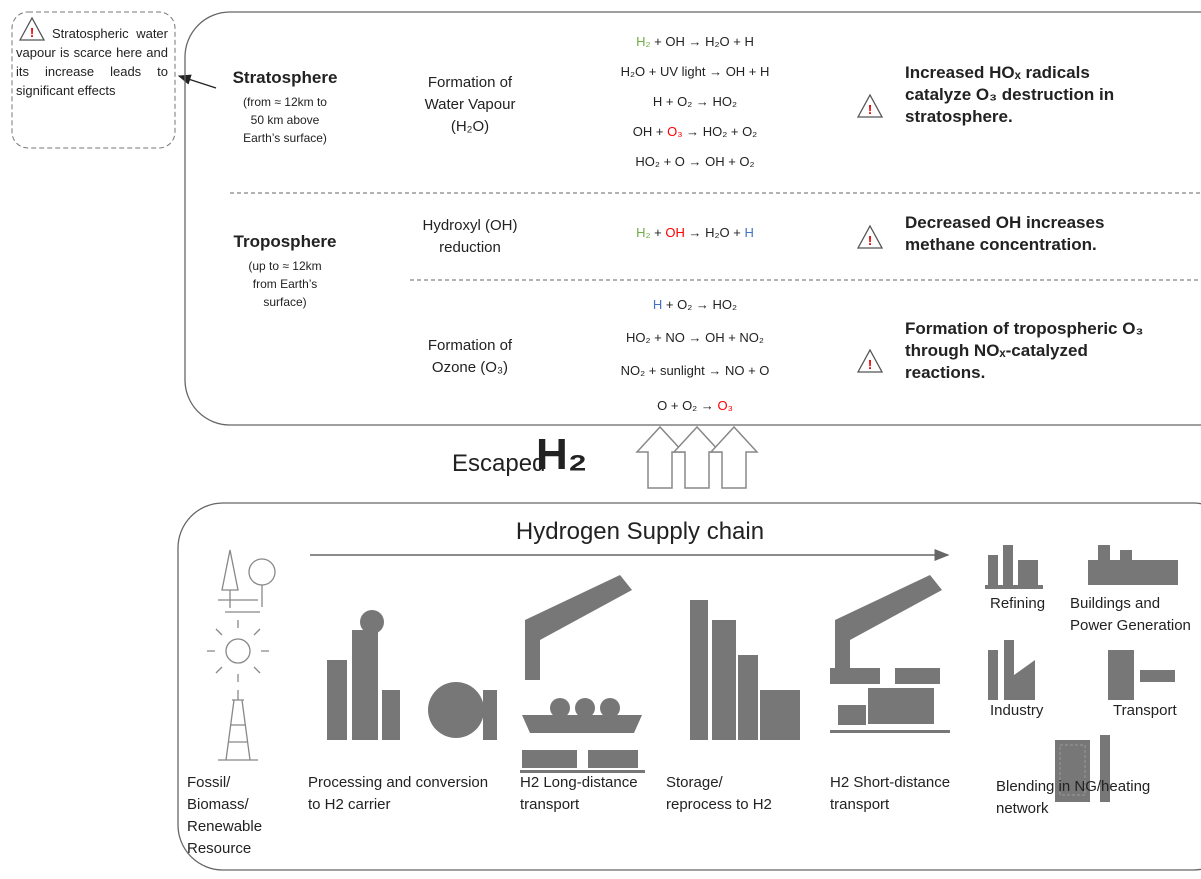 Image resolution: width=1201 pixels, height=879 pixels. What do you see at coordinates (285, 77) in the screenshot?
I see `layer-name: Stratosphere` at bounding box center [285, 77].